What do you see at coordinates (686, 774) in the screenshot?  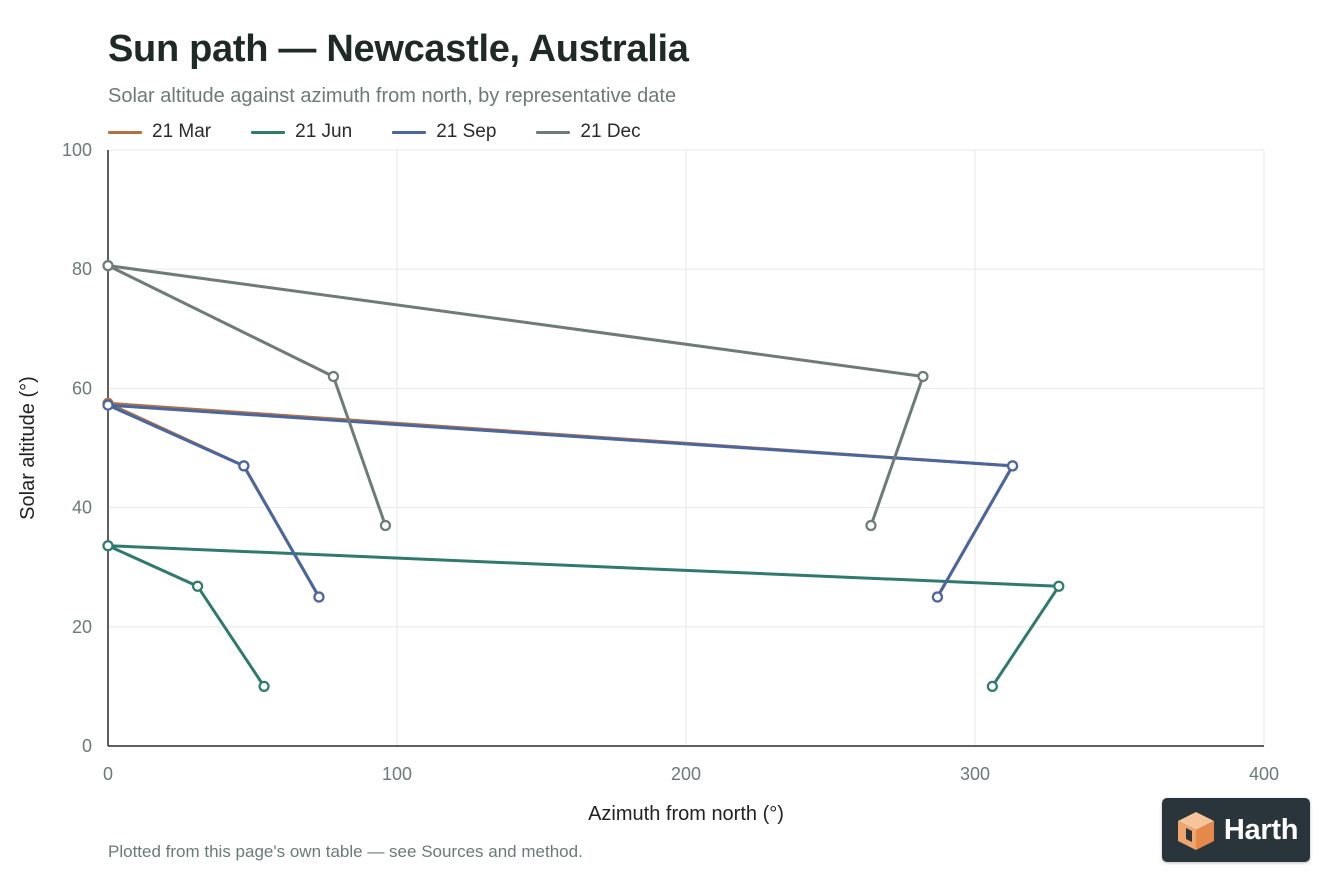 I see `x-tick-label: 200` at bounding box center [686, 774].